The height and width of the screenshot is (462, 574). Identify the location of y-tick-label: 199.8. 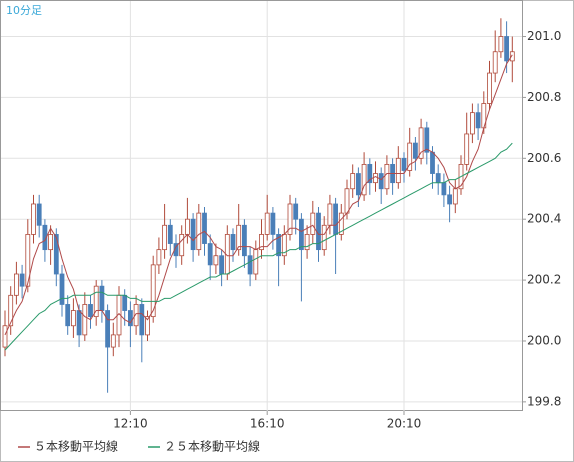
(544, 401).